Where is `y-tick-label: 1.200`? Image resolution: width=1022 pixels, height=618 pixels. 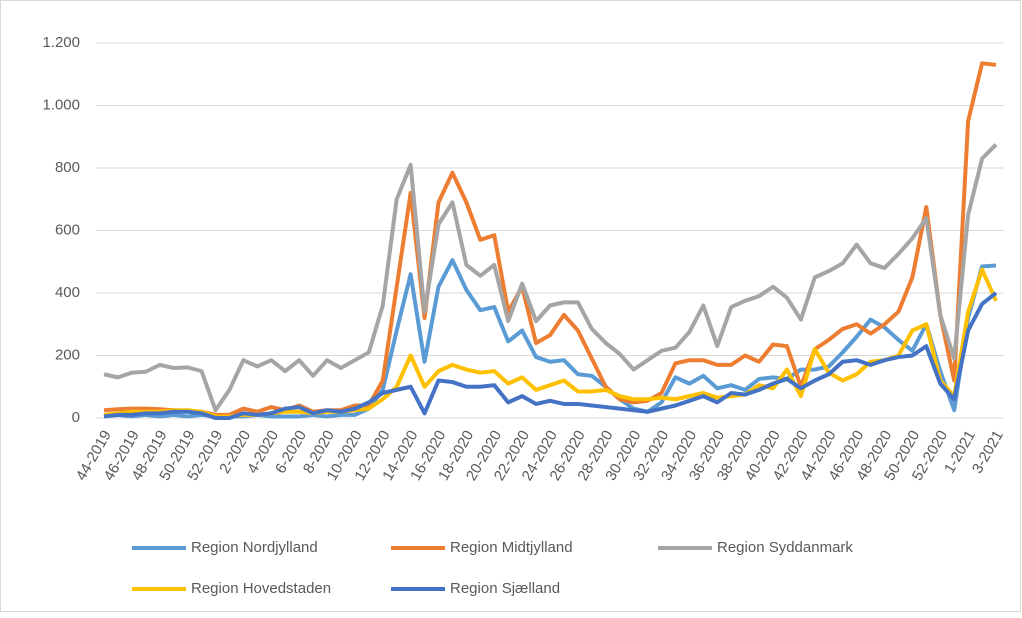
y-tick-label: 1.200 is located at coordinates (61, 42).